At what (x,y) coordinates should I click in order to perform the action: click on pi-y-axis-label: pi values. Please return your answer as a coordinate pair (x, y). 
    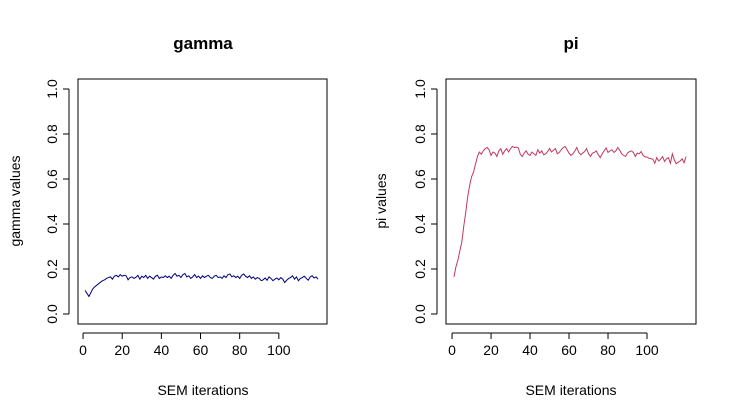
    Looking at the image, I should click on (381, 200).